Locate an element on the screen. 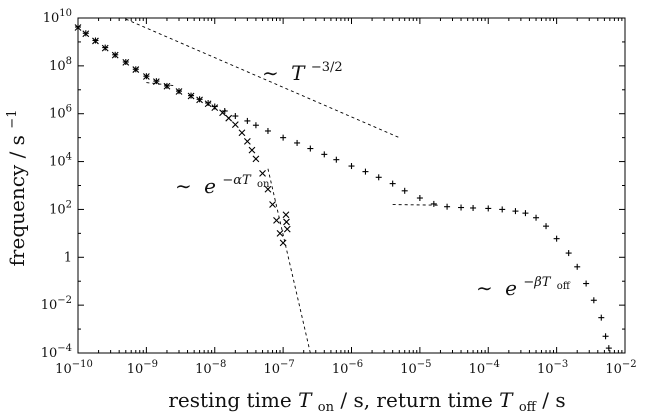 The image size is (650, 414). tick-label-exponent: 10 is located at coordinates (65, 13).